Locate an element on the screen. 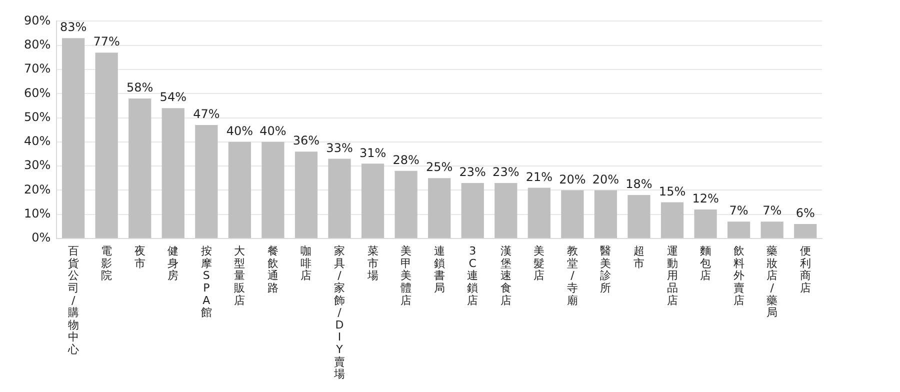 The width and height of the screenshot is (900, 392). data-label: 12% is located at coordinates (705, 199).